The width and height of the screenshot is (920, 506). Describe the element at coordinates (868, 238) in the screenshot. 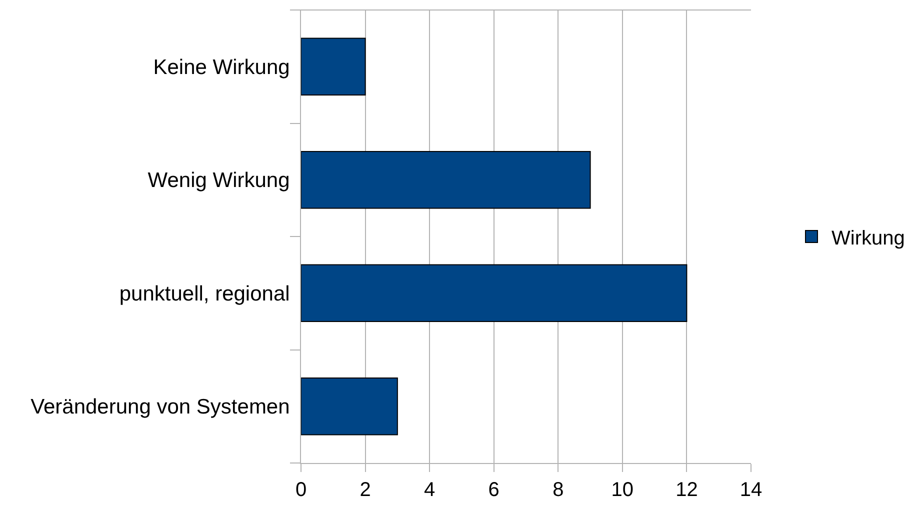

I see `legend-label: Wirkung` at that location.